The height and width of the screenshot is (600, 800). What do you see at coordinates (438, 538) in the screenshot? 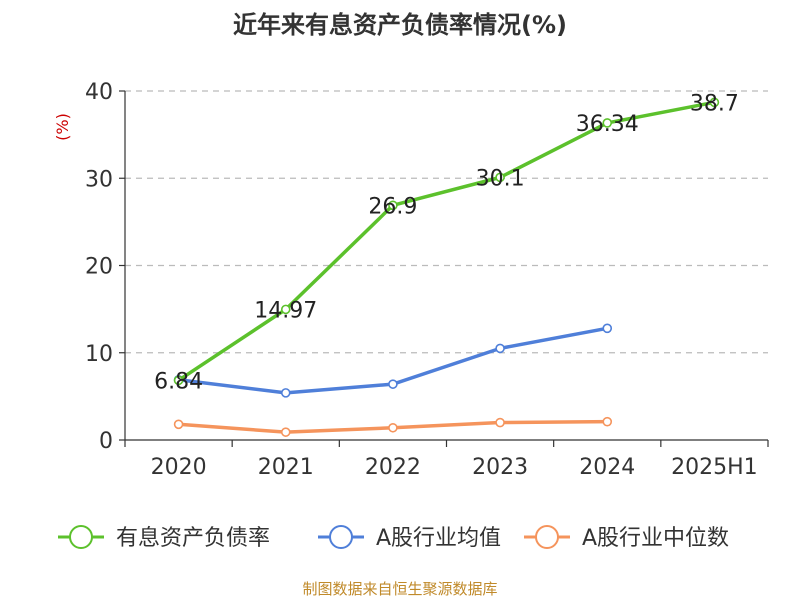
I see `legend-label-1: A股行业均值` at bounding box center [438, 538].